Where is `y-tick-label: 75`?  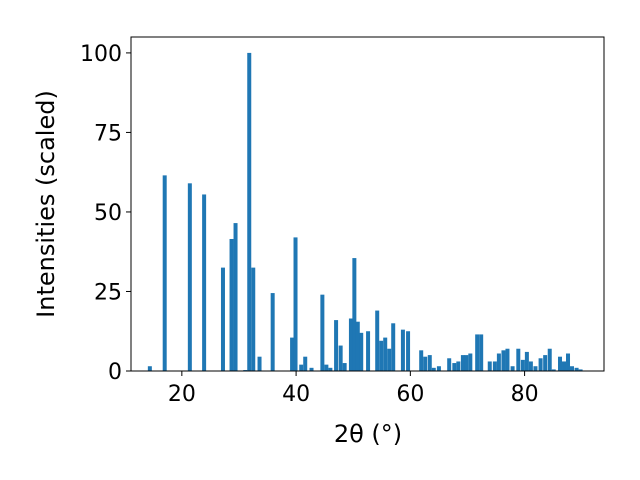
y-tick-label: 75 is located at coordinates (108, 133).